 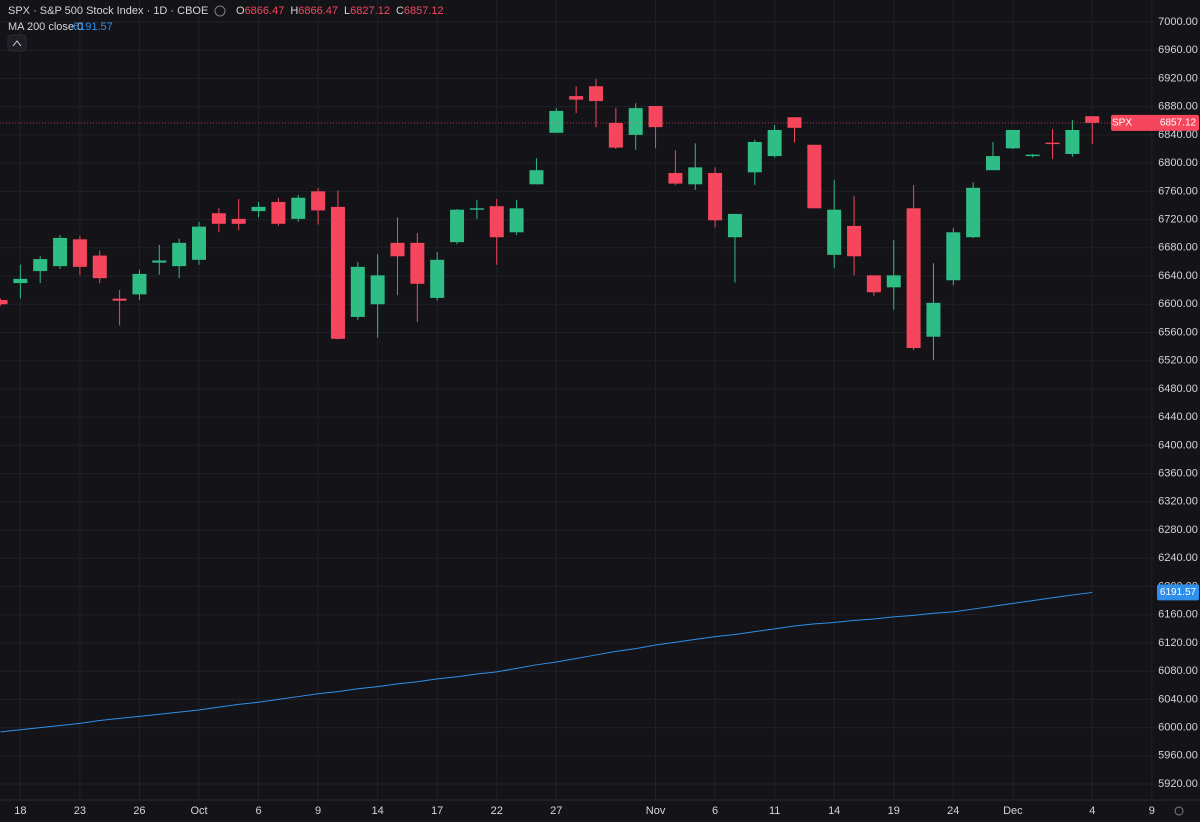 I want to click on x-tick-label: 22, so click(x=497, y=811).